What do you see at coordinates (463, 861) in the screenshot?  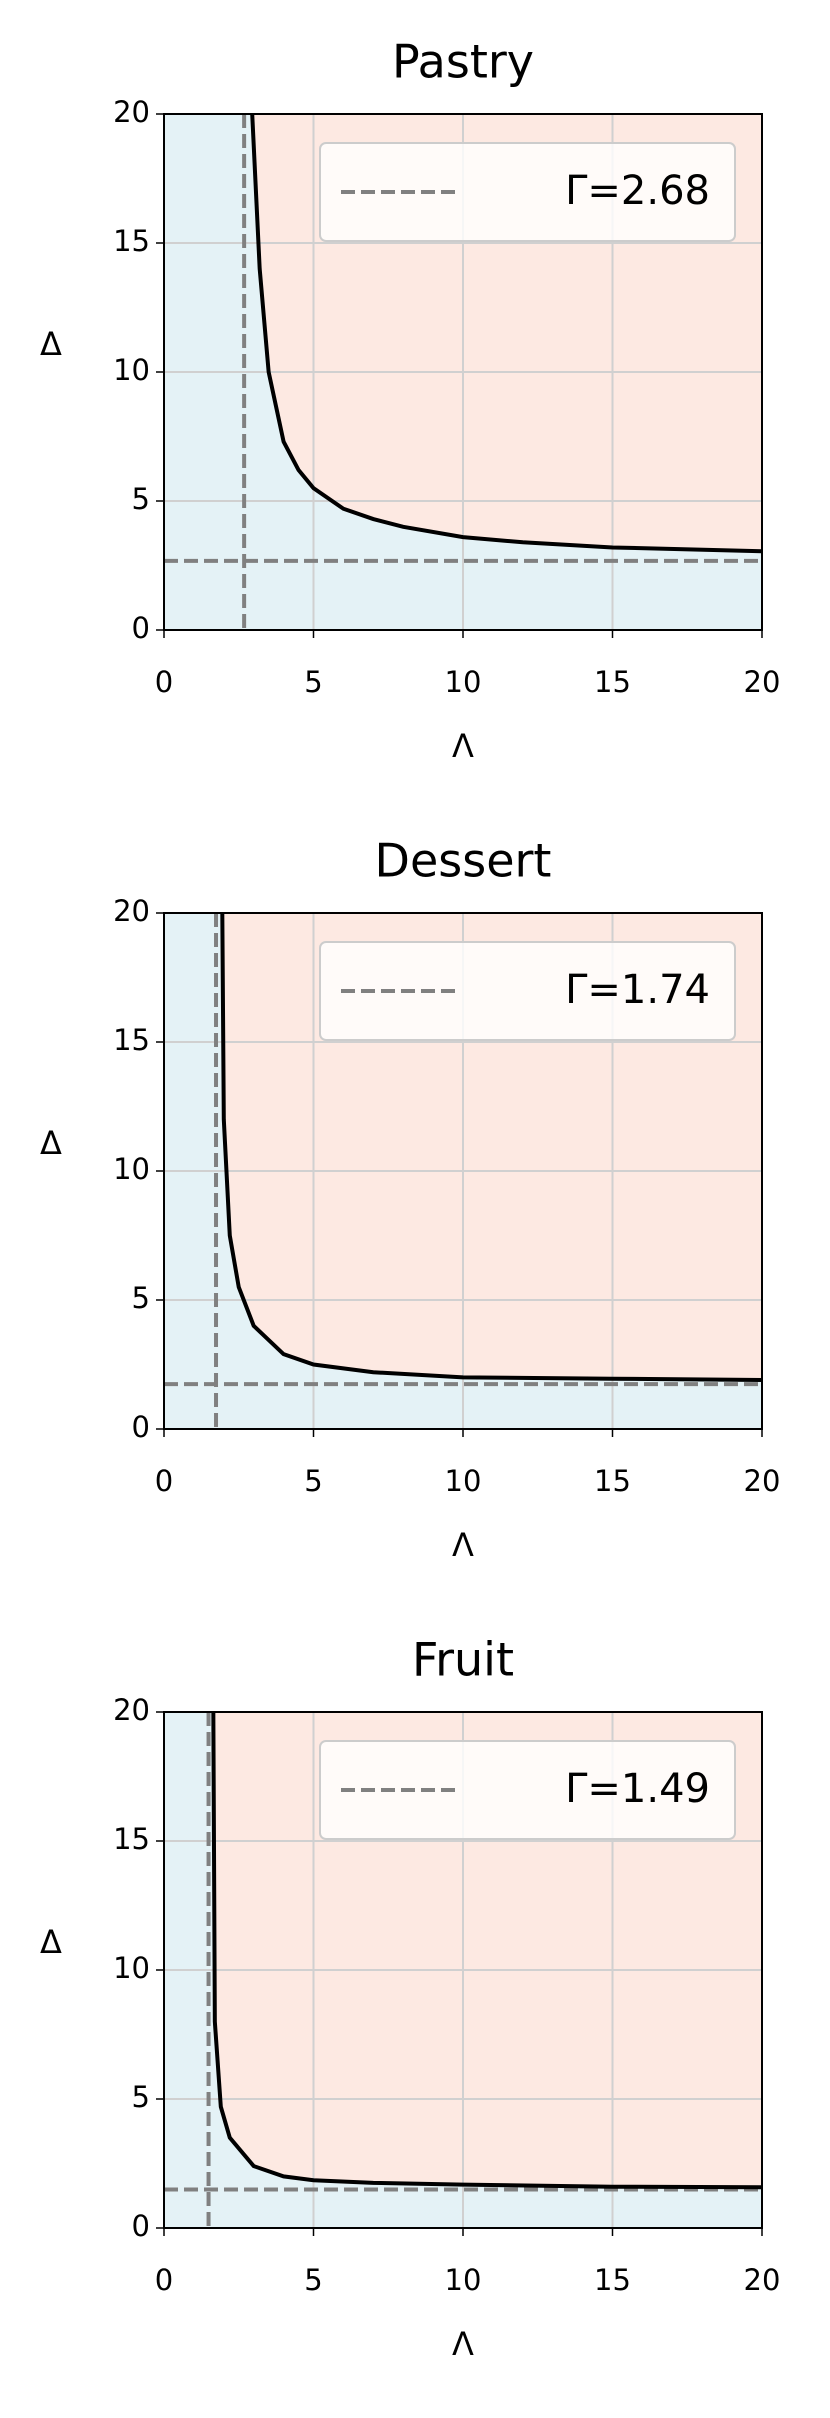 I see `chart-title: Dessert` at bounding box center [463, 861].